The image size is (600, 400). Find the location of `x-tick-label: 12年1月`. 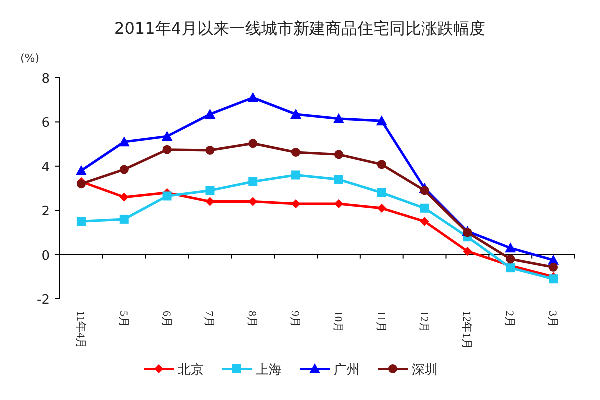

x-tick-label: 12年1月 is located at coordinates (466, 330).